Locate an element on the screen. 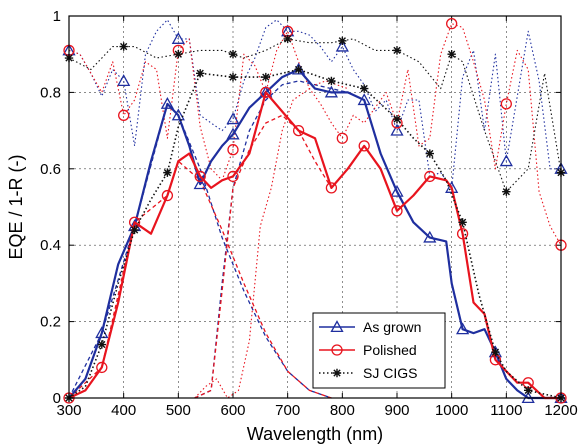 The width and height of the screenshot is (582, 446). y-tick-label: 0.6 is located at coordinates (50, 169).